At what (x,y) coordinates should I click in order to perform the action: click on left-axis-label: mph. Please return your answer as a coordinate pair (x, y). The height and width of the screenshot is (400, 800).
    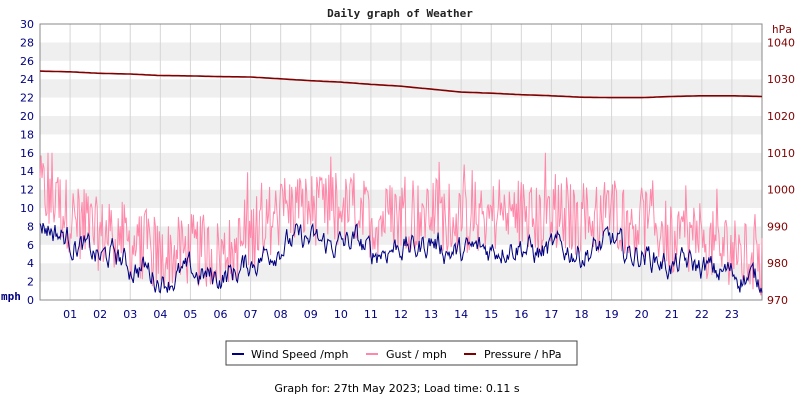
    Looking at the image, I should click on (11, 296).